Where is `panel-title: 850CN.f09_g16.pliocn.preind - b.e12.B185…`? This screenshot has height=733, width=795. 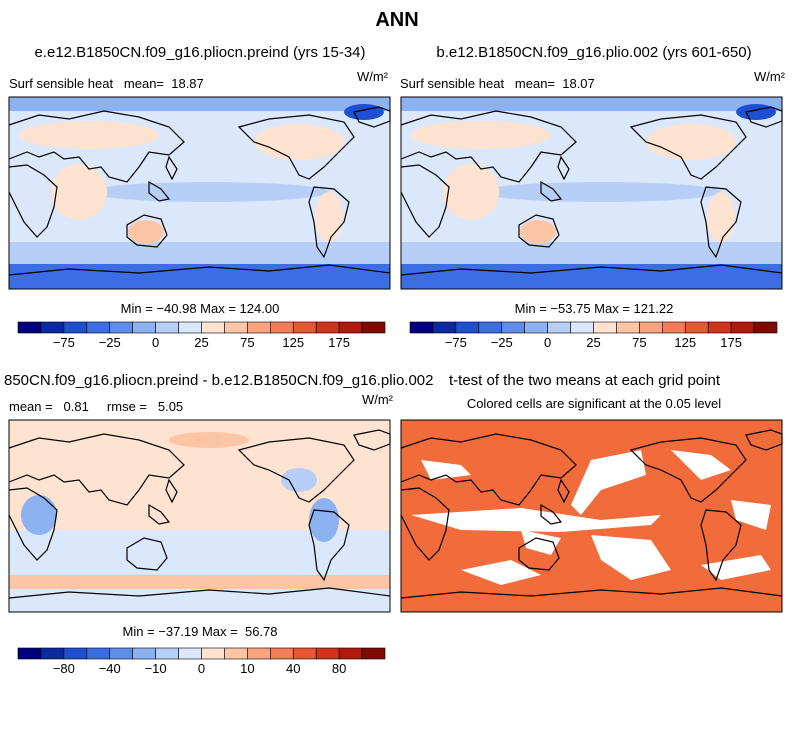 panel-title: 850CN.f09_g16.pliocn.preind - b.e12.B185… is located at coordinates (218, 380).